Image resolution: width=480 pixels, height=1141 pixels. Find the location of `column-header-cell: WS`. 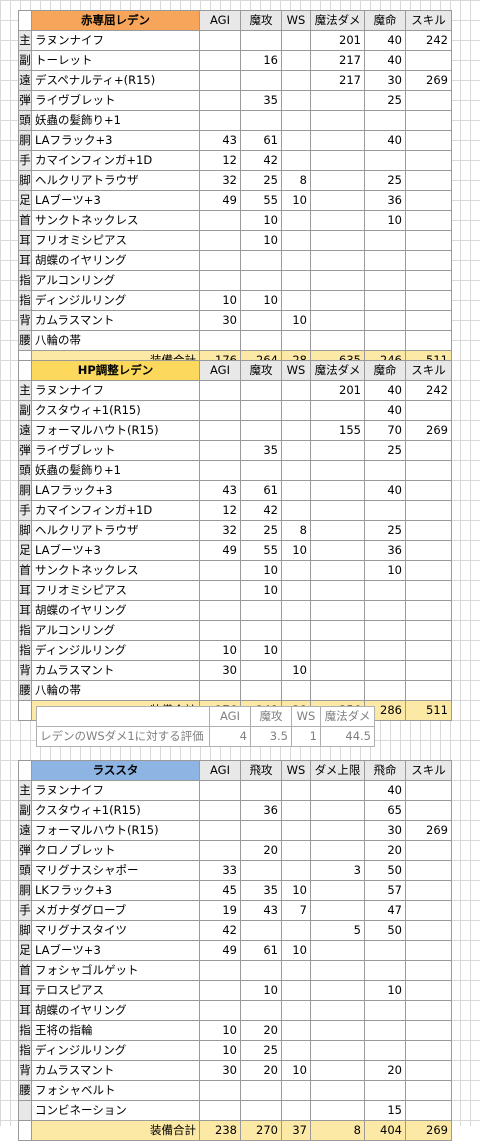

column-header-cell: WS is located at coordinates (296, 770).